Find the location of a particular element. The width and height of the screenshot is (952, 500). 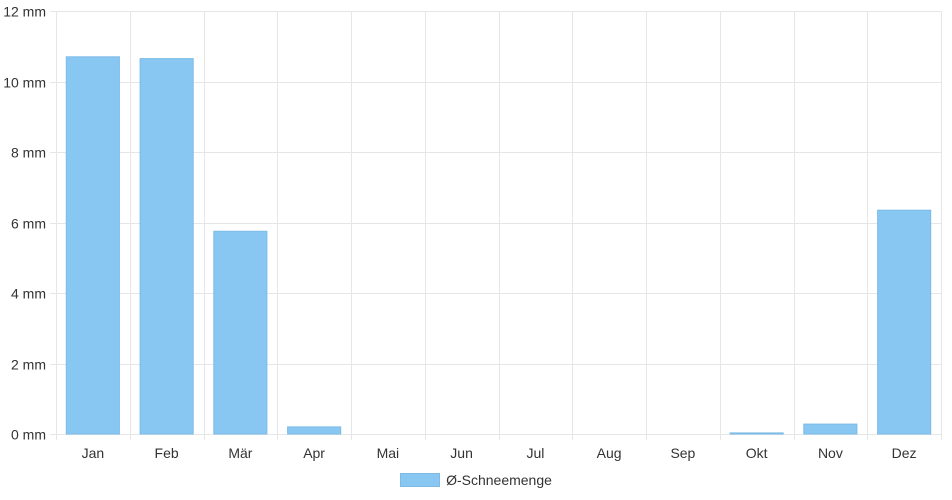

x-tick-label: Okt is located at coordinates (757, 453).